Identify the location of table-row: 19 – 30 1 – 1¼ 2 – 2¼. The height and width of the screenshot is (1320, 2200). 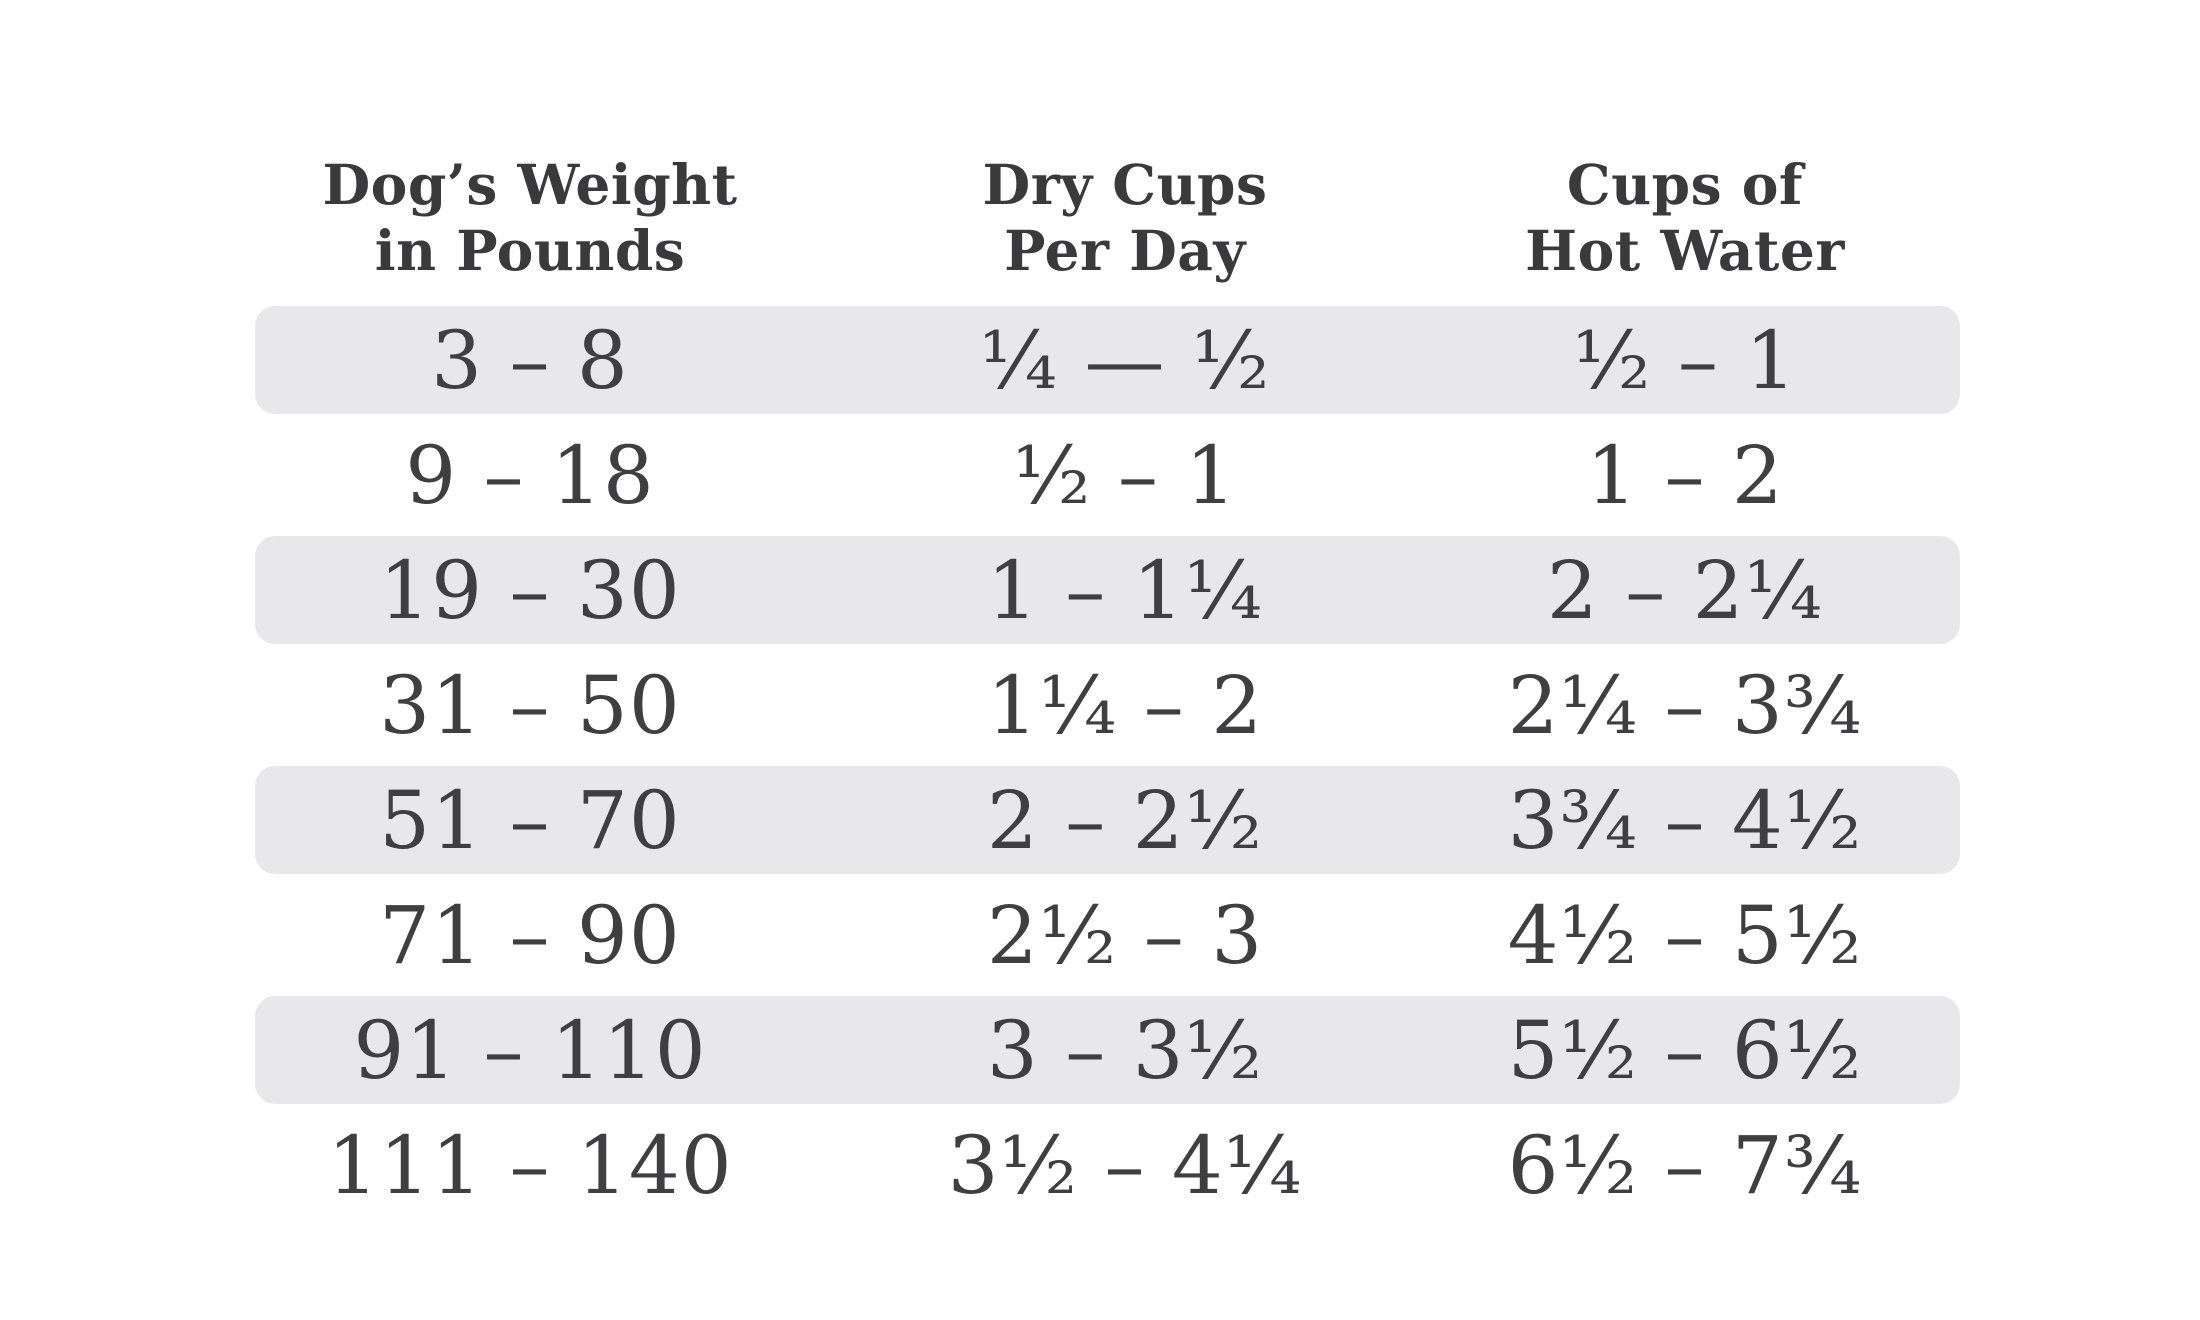
(1105, 590).